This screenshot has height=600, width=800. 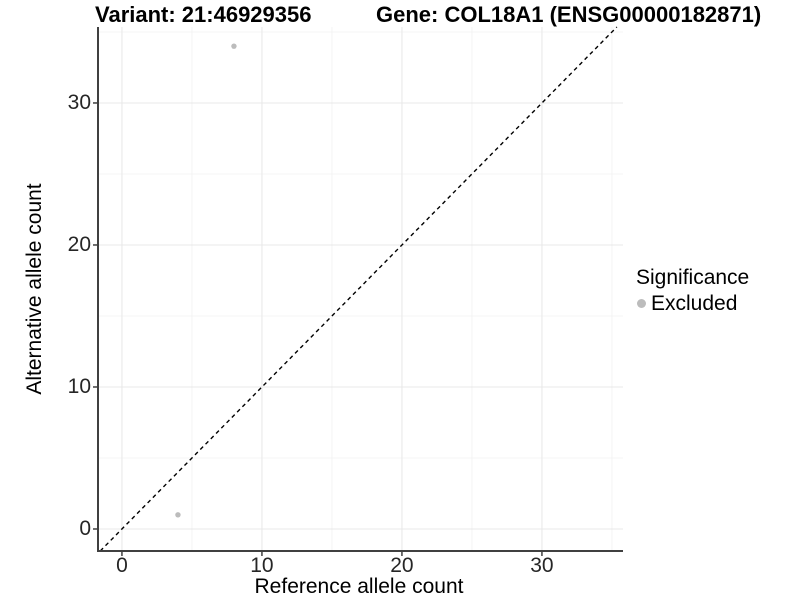 What do you see at coordinates (122, 565) in the screenshot?
I see `x-tick-label: 0` at bounding box center [122, 565].